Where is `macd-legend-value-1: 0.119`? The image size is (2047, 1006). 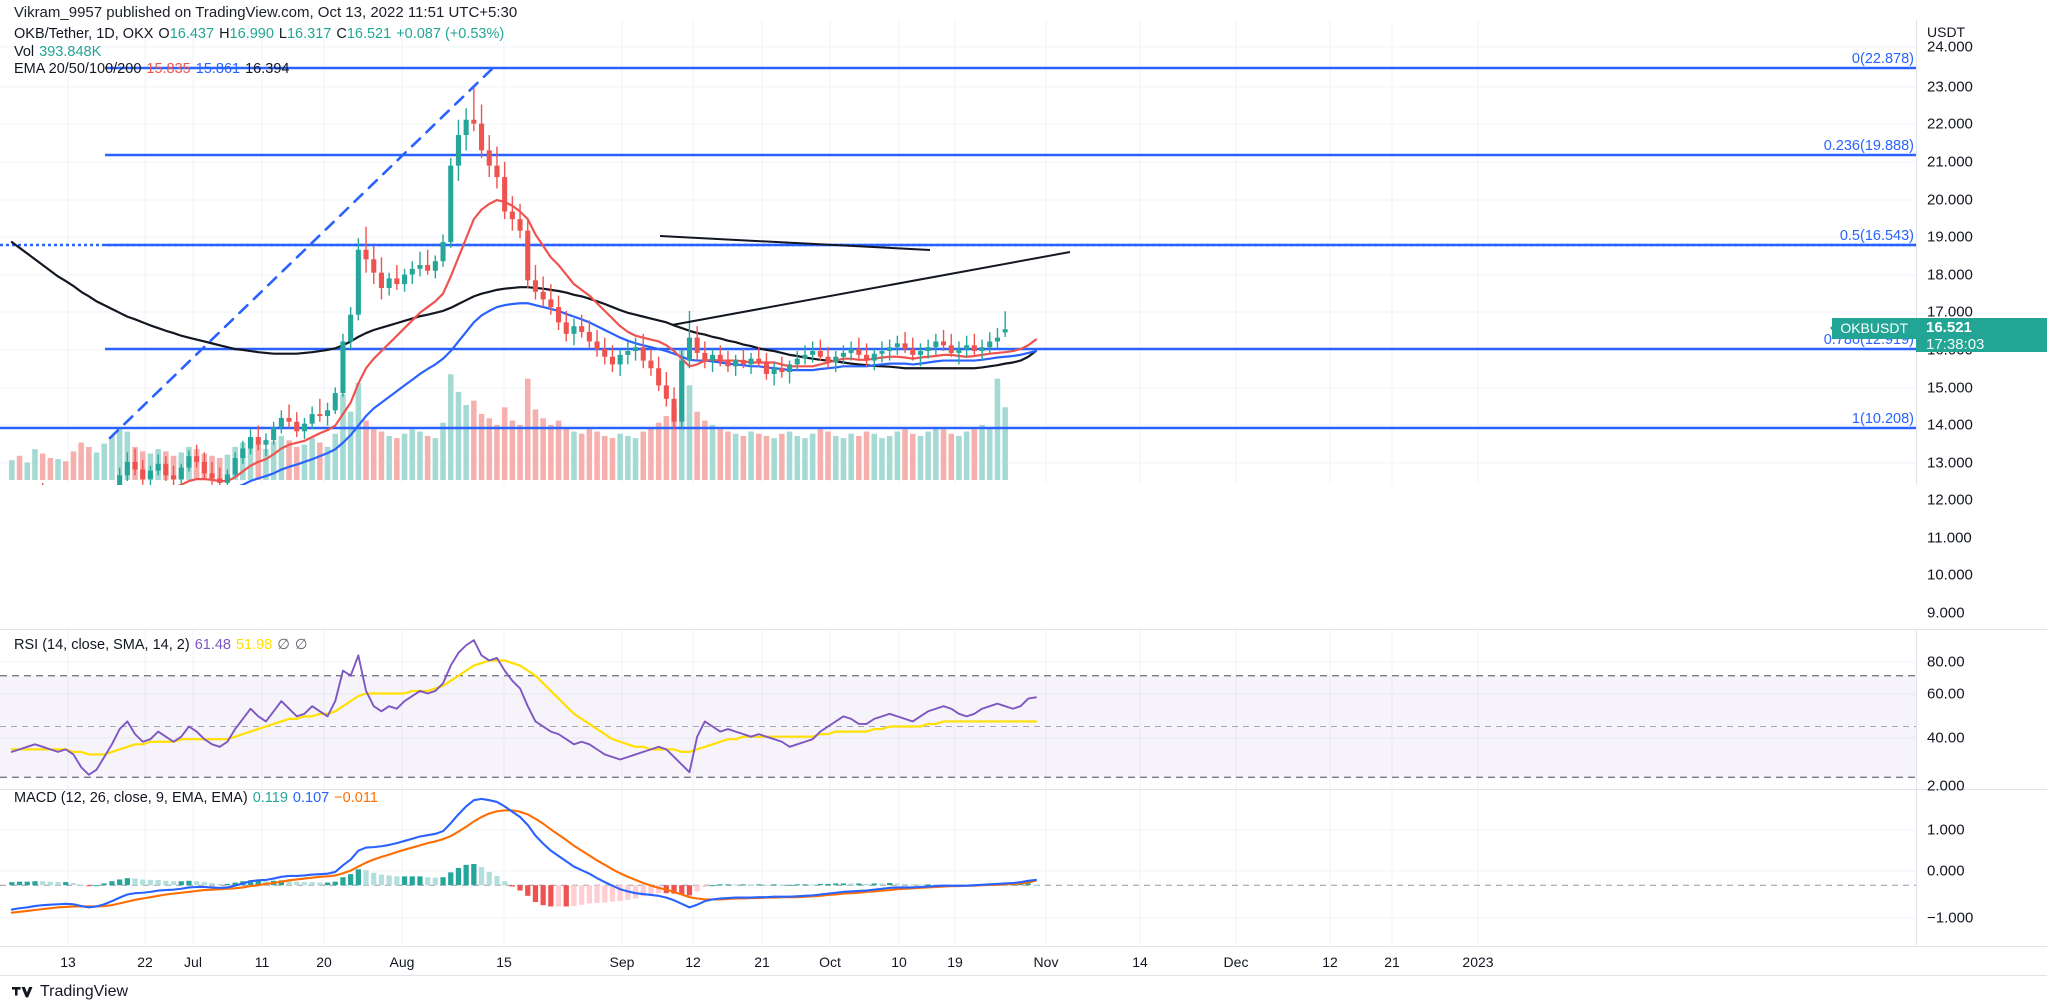
macd-legend-value-1: 0.119 is located at coordinates (270, 798).